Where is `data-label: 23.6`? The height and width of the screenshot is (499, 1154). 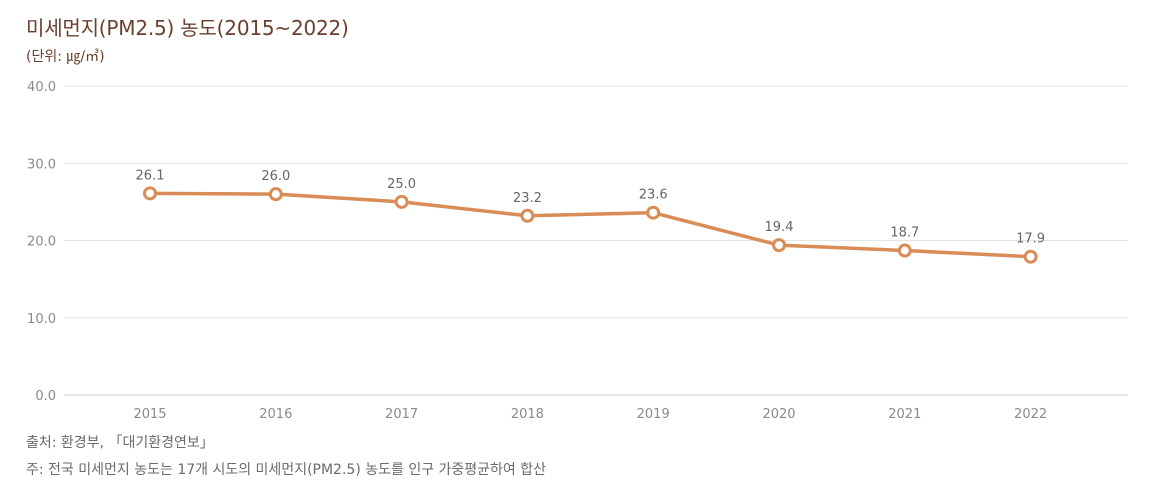
data-label: 23.6 is located at coordinates (653, 195).